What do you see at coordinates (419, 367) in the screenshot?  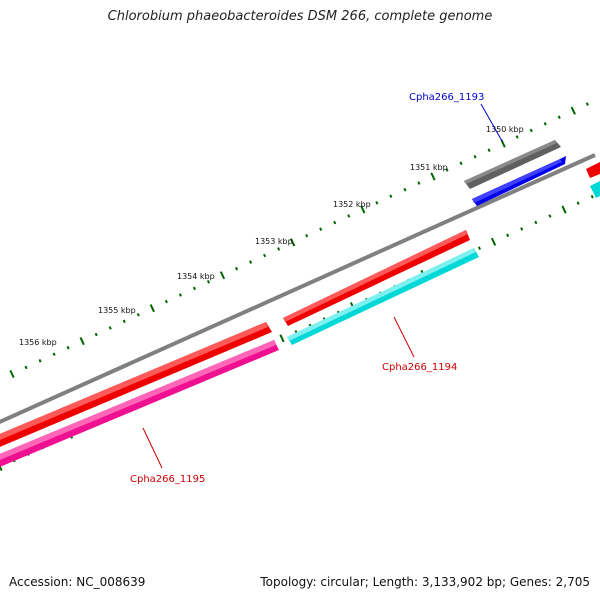 I see `gene-label-cpha266-1194: Cpha266_1194` at bounding box center [419, 367].